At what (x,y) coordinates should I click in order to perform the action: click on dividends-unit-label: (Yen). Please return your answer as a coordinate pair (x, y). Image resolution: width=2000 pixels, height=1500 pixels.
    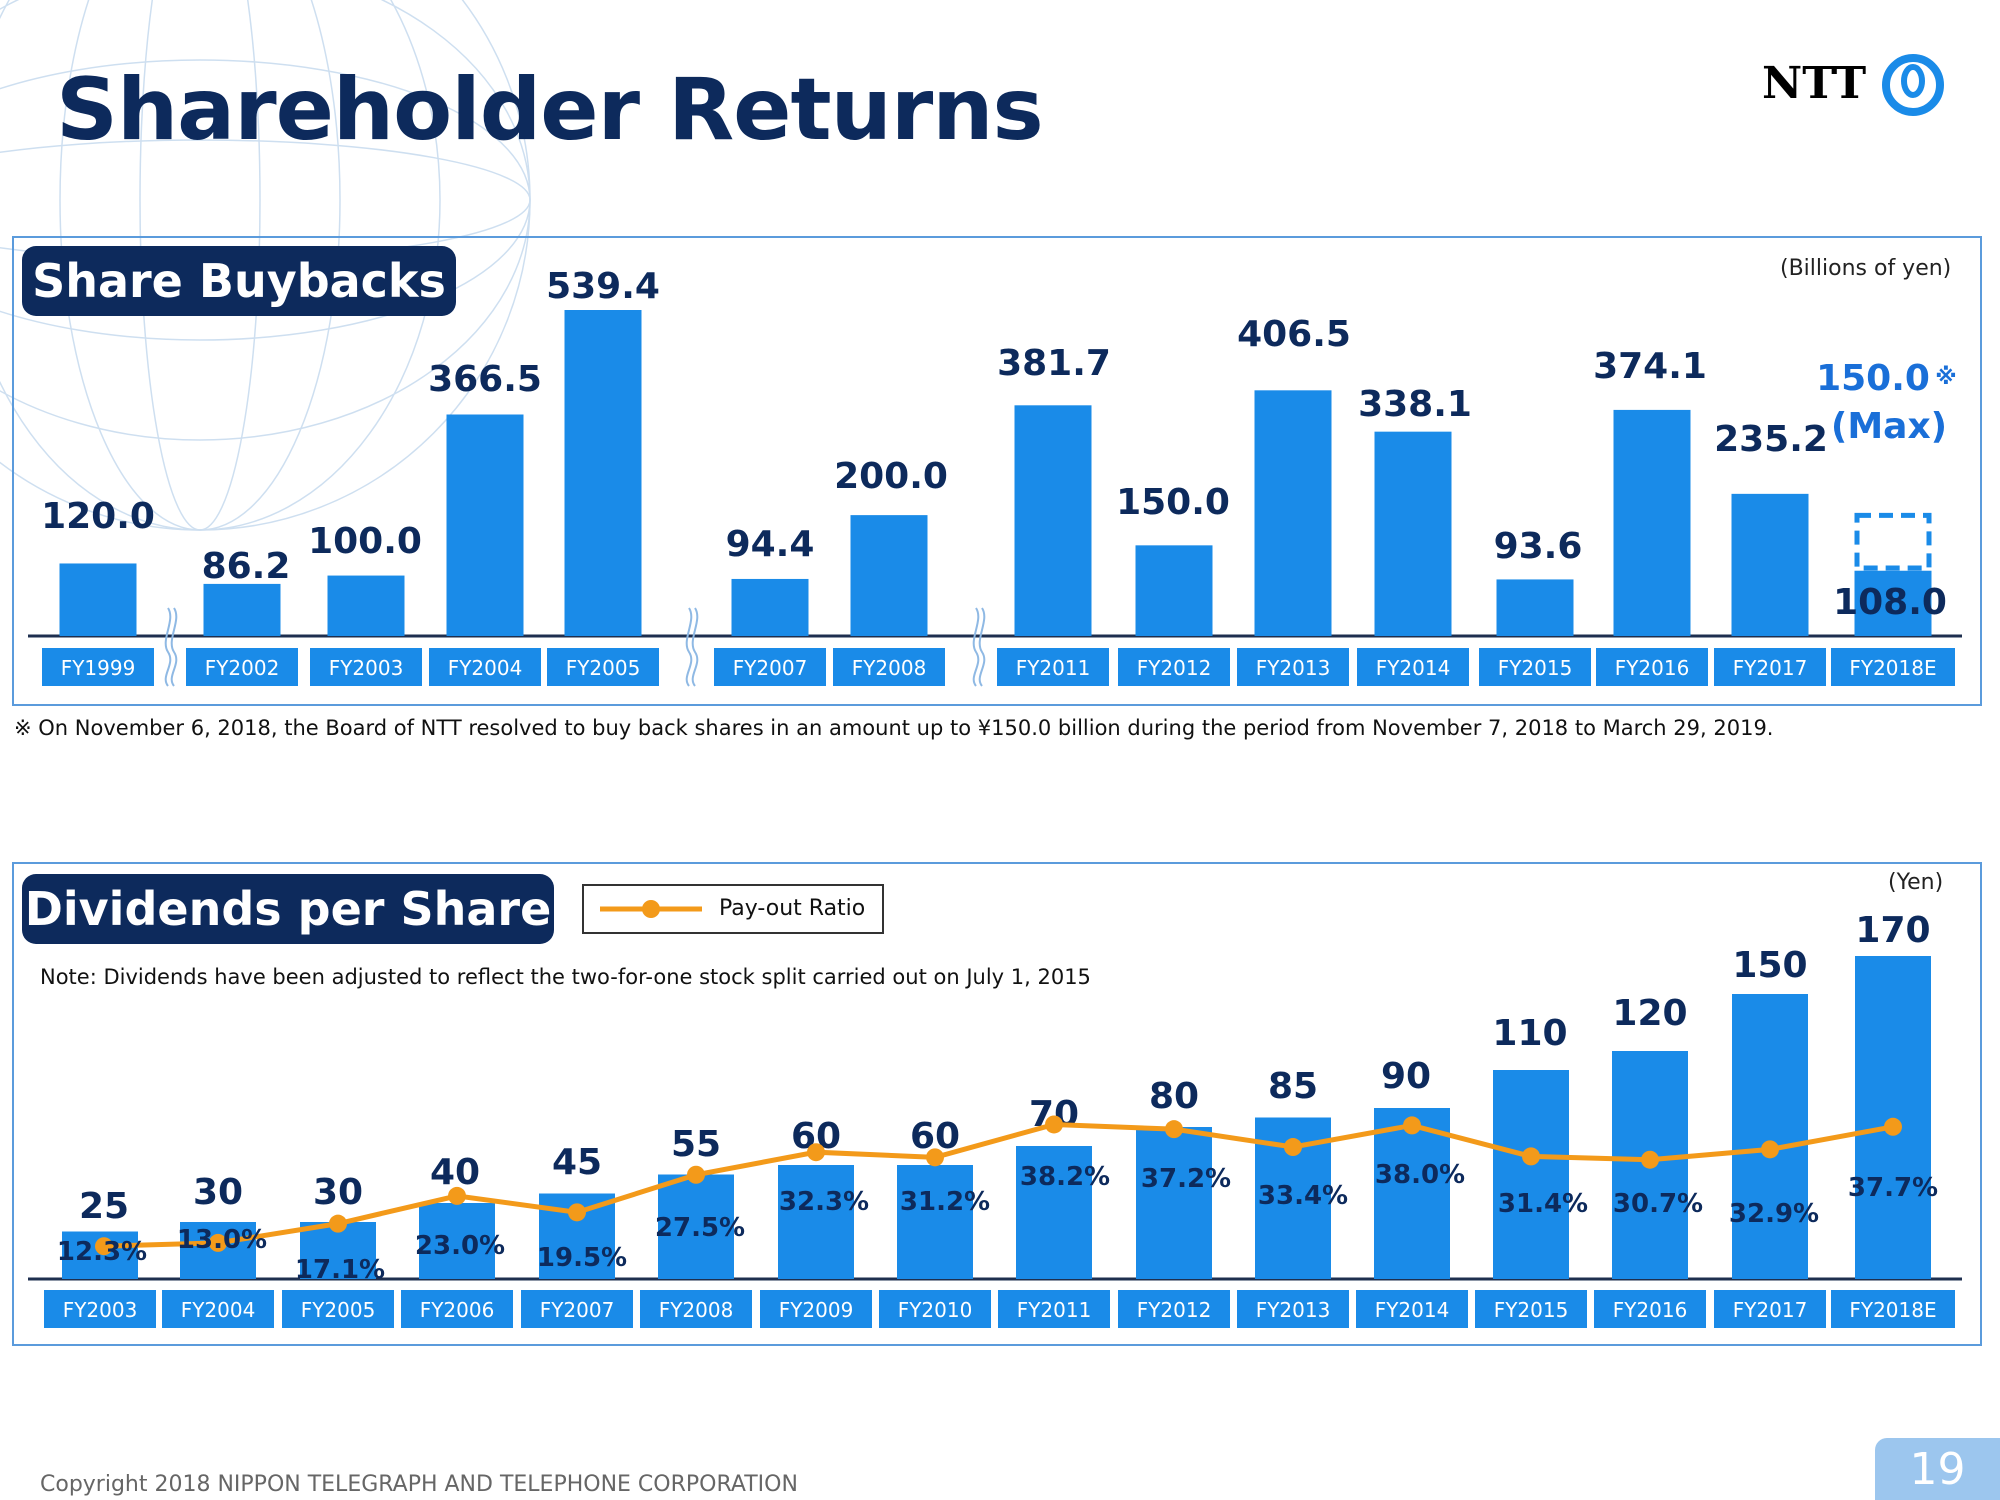
    Looking at the image, I should click on (1916, 882).